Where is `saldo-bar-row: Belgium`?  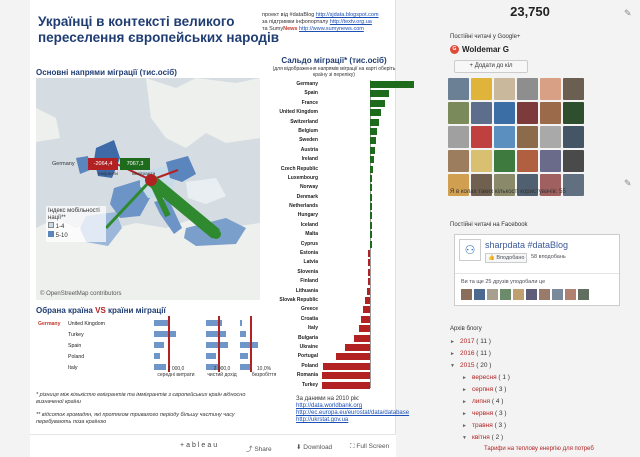 saldo-bar-row: Belgium is located at coordinates (328, 131).